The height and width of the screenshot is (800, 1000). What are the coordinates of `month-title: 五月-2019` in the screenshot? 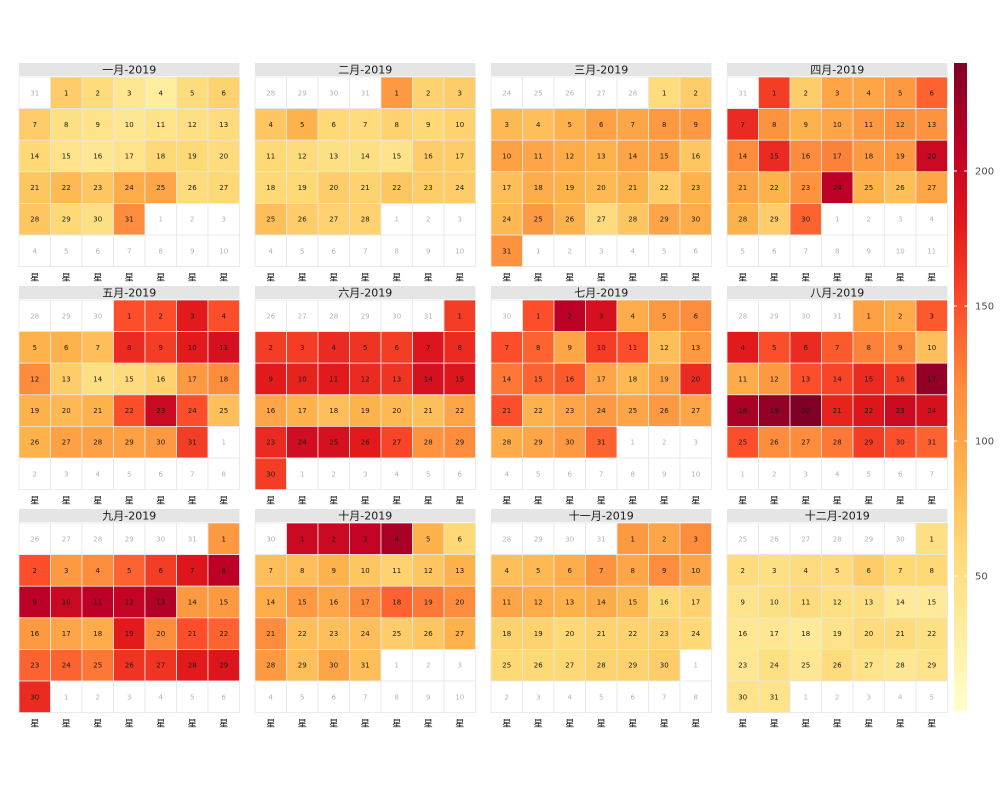 It's located at (129, 293).